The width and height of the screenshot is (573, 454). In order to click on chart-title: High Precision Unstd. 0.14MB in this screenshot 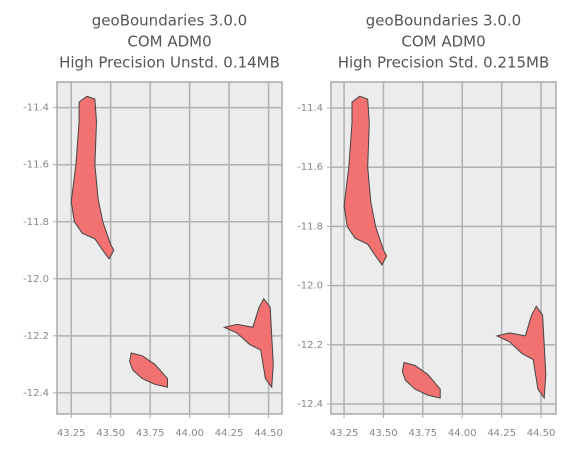, I will do `click(169, 63)`.